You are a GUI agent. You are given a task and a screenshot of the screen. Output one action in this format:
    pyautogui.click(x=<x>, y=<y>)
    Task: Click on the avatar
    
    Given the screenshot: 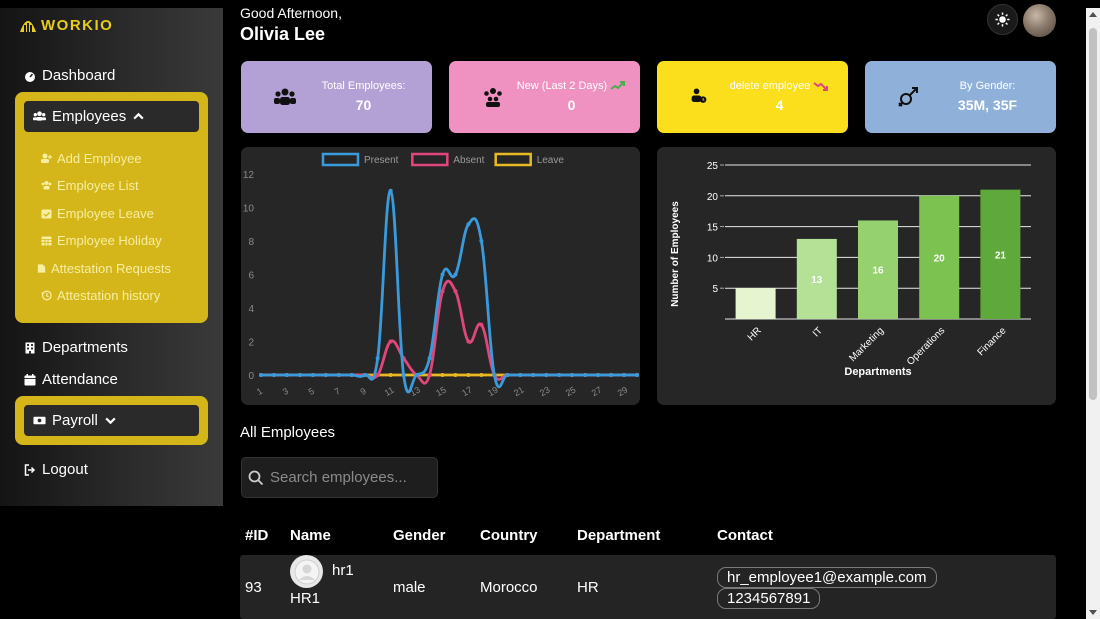 What is the action you would take?
    pyautogui.click(x=306, y=571)
    